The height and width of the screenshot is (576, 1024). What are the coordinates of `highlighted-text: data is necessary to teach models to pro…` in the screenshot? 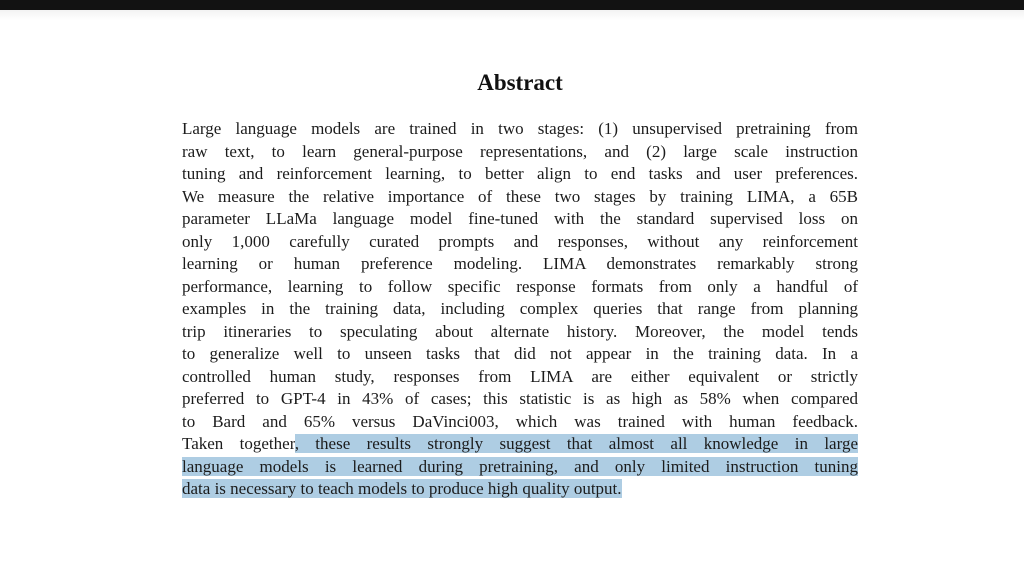 It's located at (402, 488).